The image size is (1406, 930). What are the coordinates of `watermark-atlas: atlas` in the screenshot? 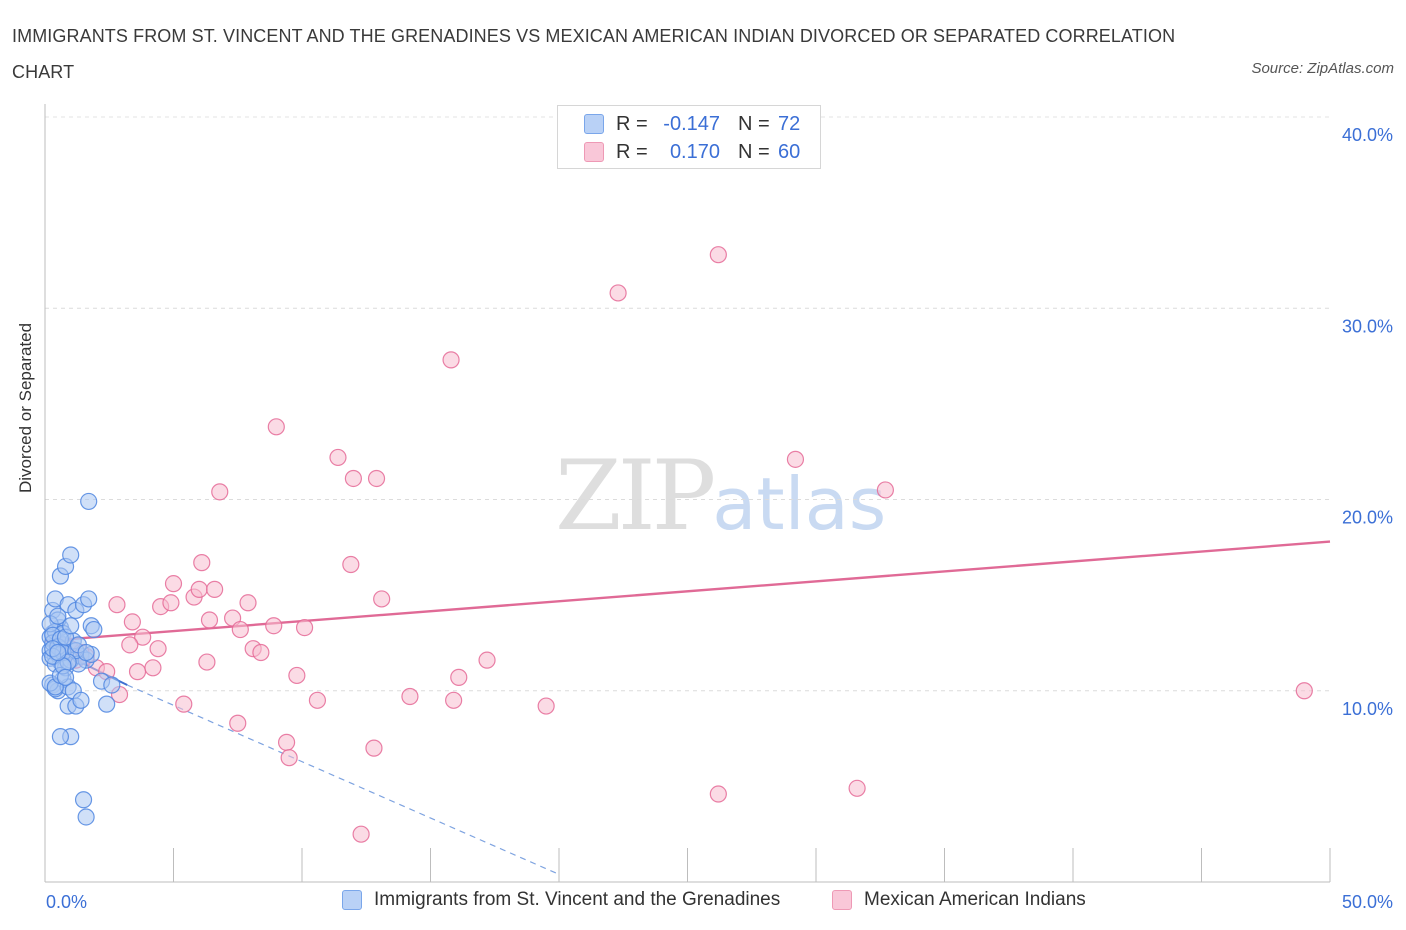 It's located at (799, 504).